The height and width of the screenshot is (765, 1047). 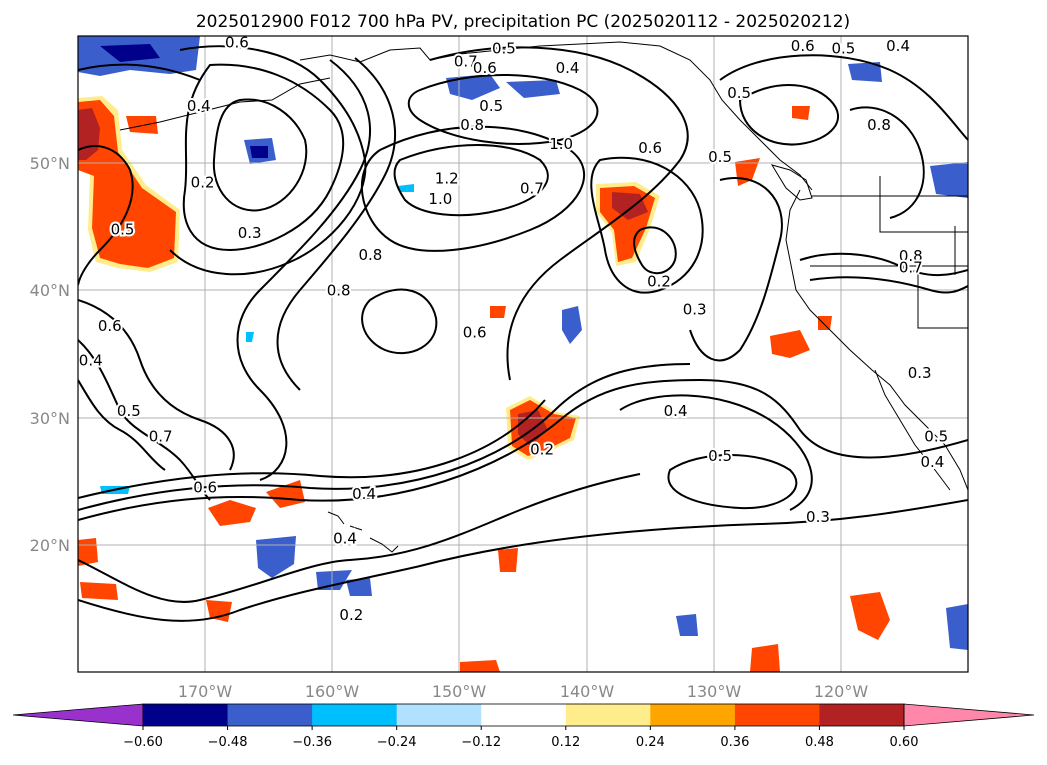 I want to click on coastline-aleutians, so click(x=225, y=104).